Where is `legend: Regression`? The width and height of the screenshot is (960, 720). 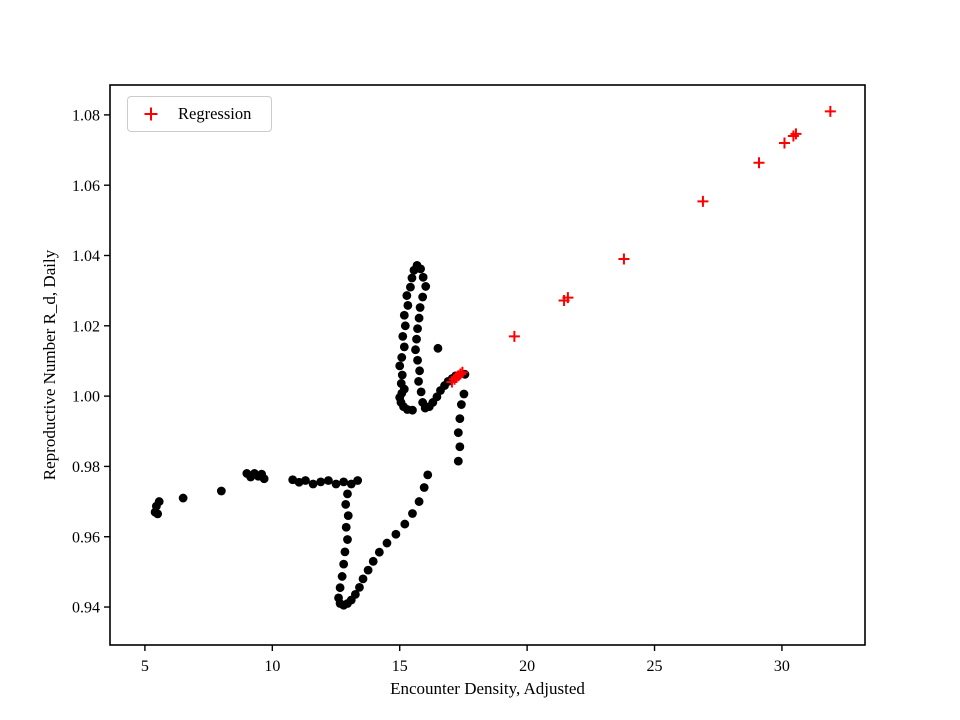 legend: Regression is located at coordinates (200, 114).